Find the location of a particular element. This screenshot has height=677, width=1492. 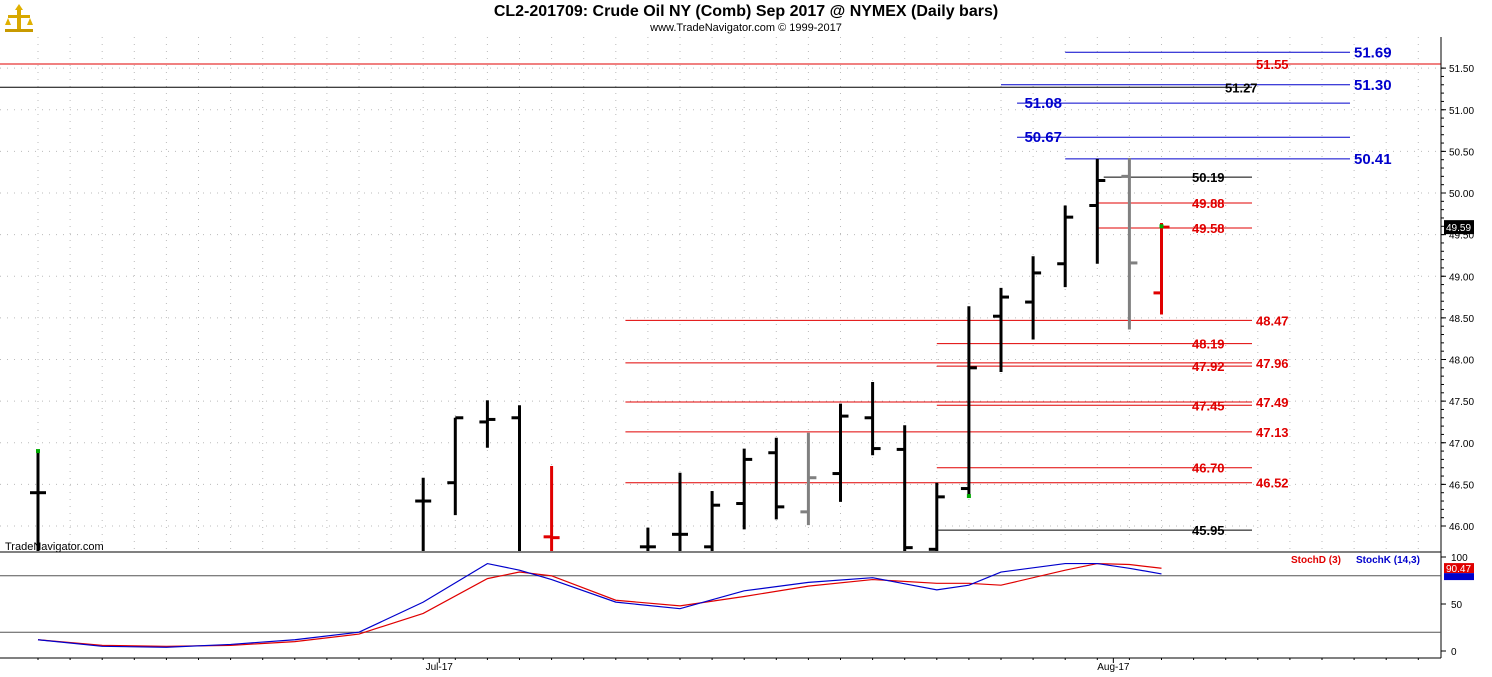

level-label-47.45: 47.45 is located at coordinates (1208, 405).